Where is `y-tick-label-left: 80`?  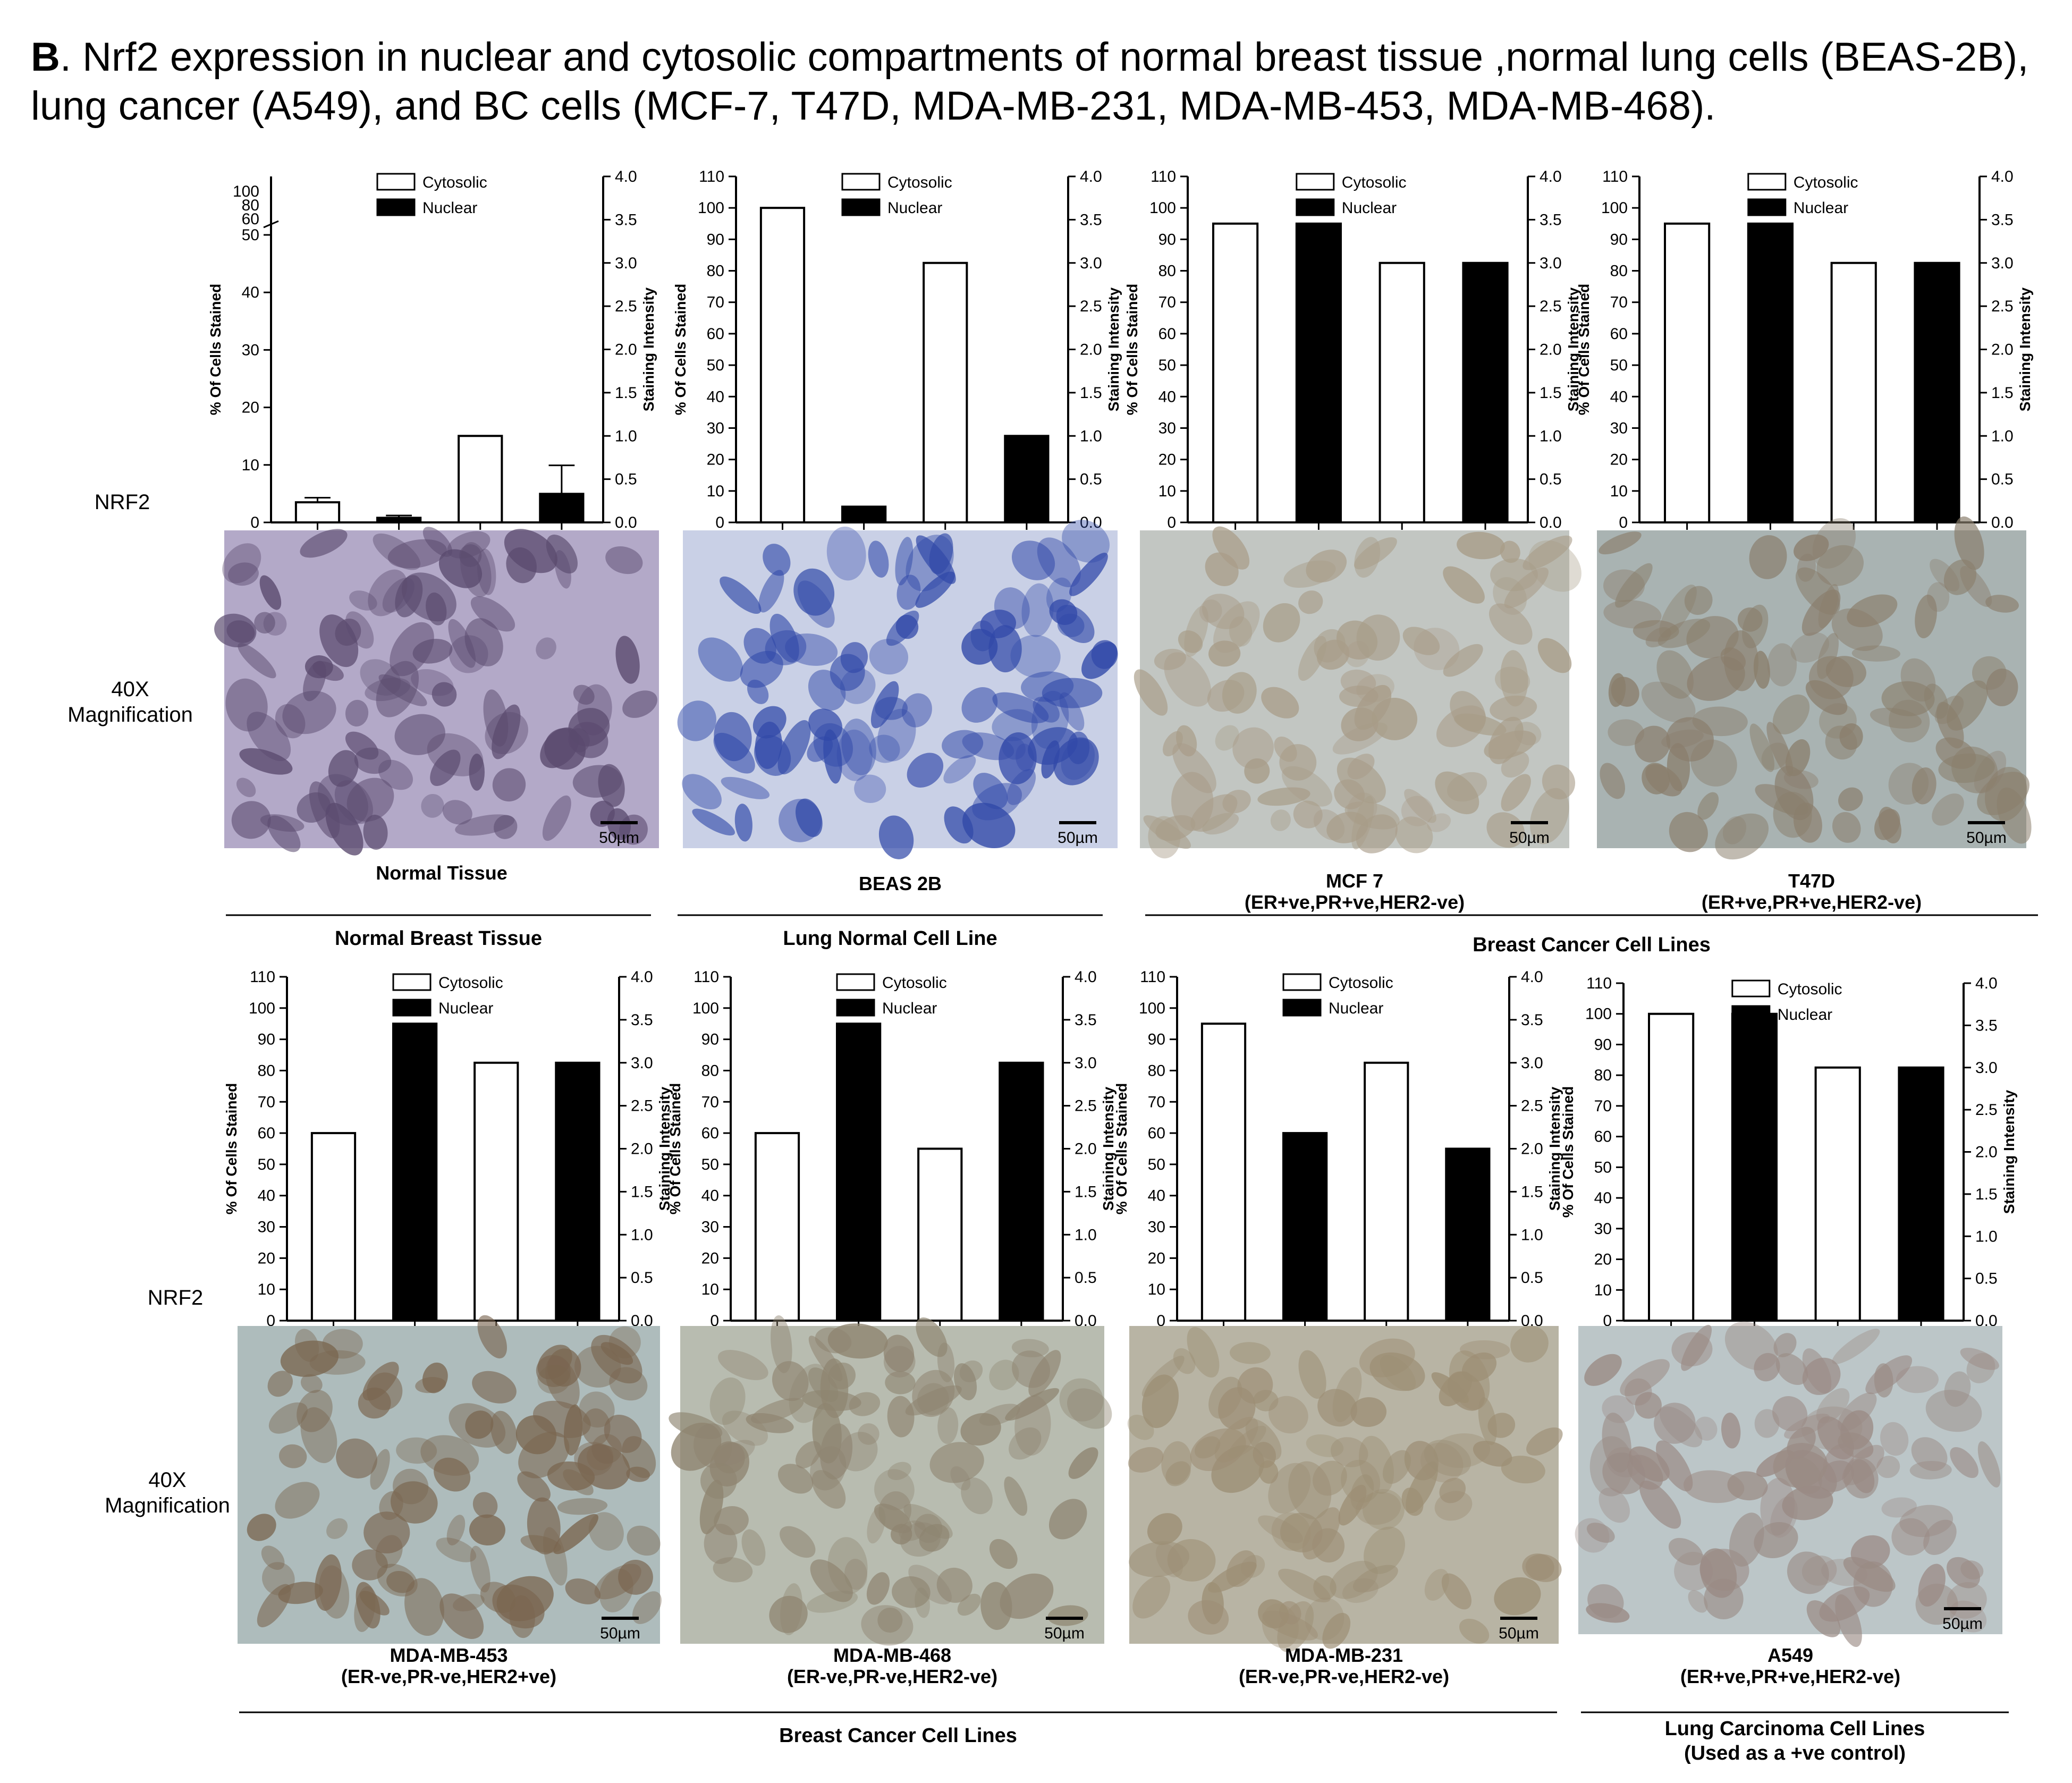
y-tick-label-left: 80 is located at coordinates (1167, 271).